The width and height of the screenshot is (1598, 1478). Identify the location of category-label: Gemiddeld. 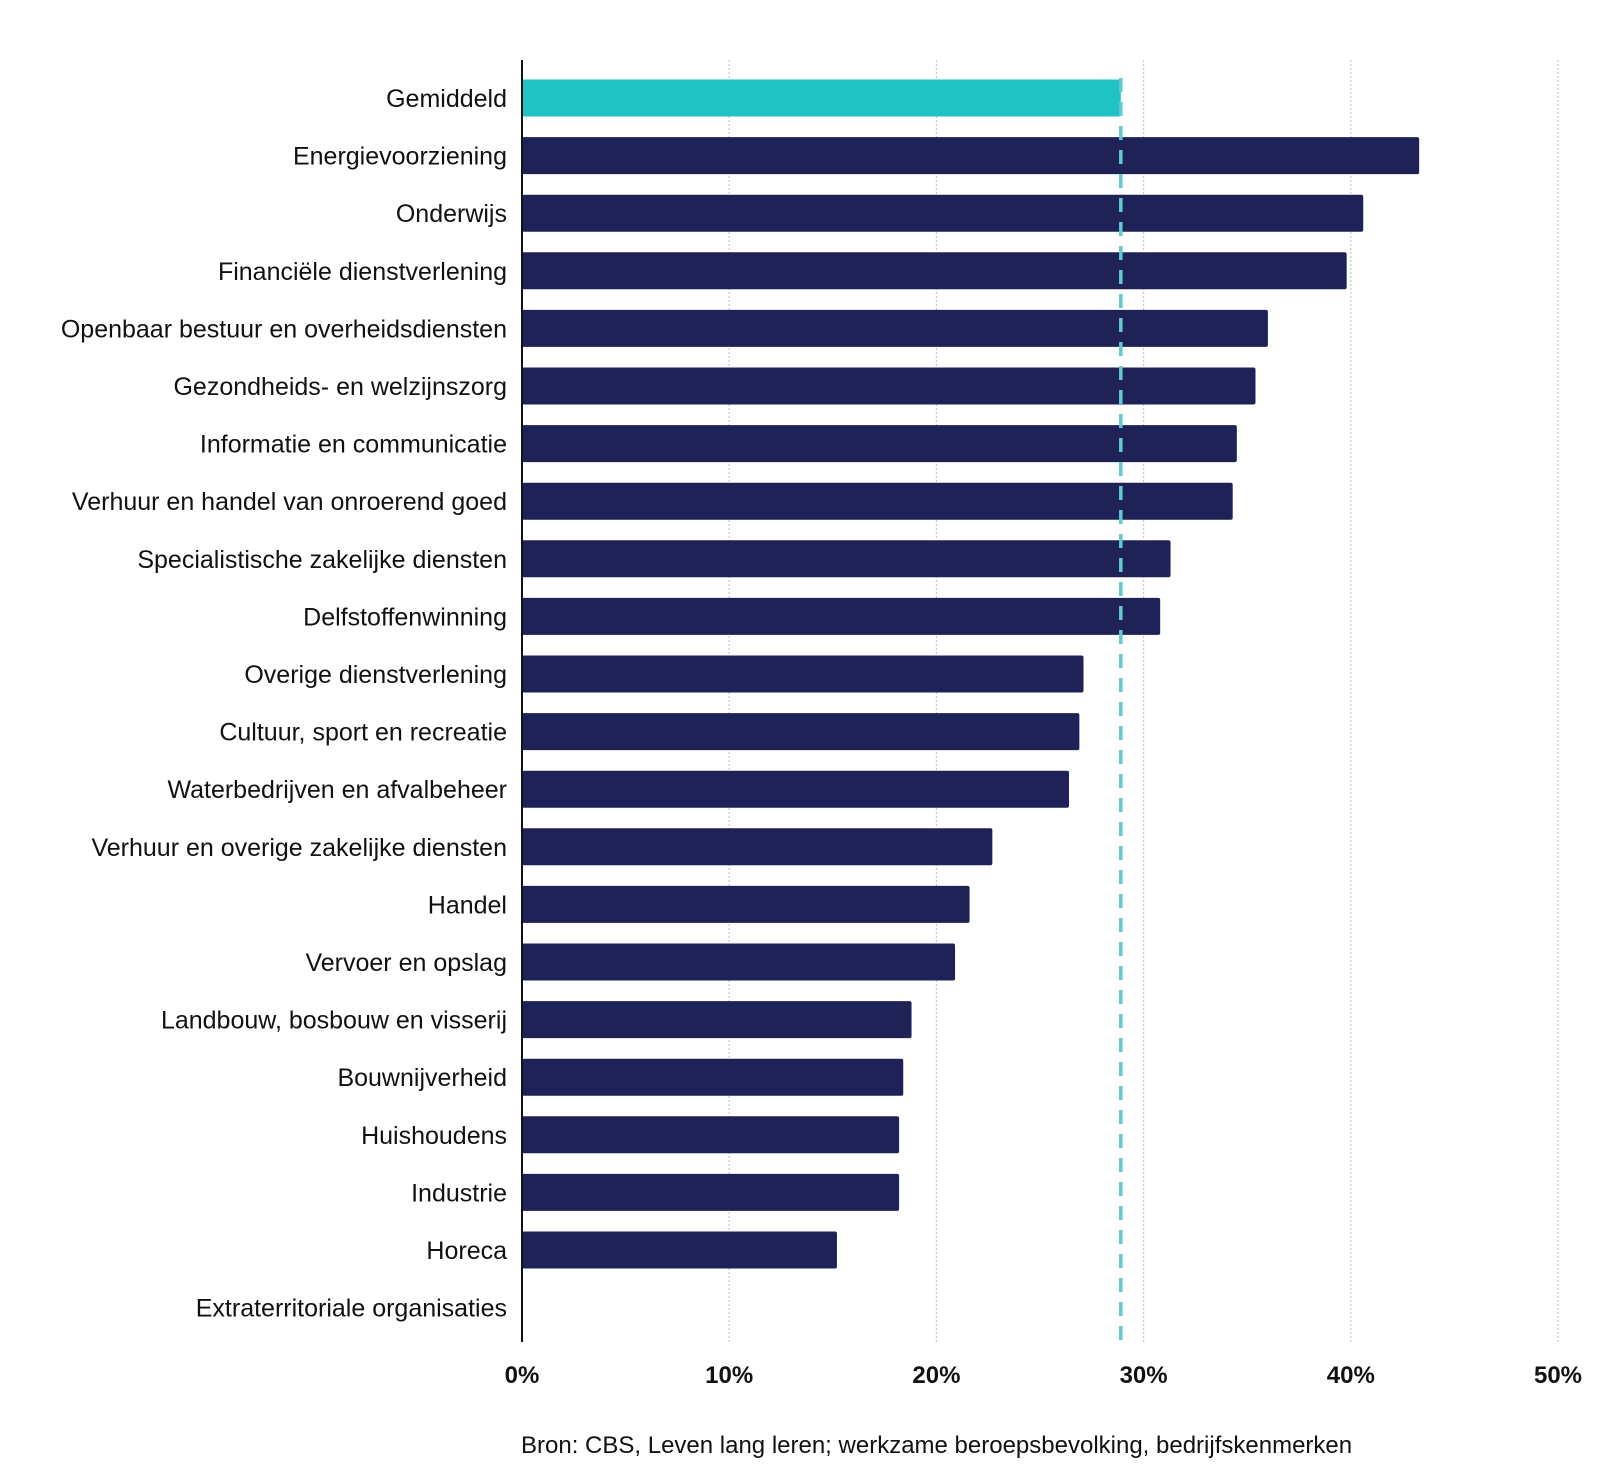
(446, 99).